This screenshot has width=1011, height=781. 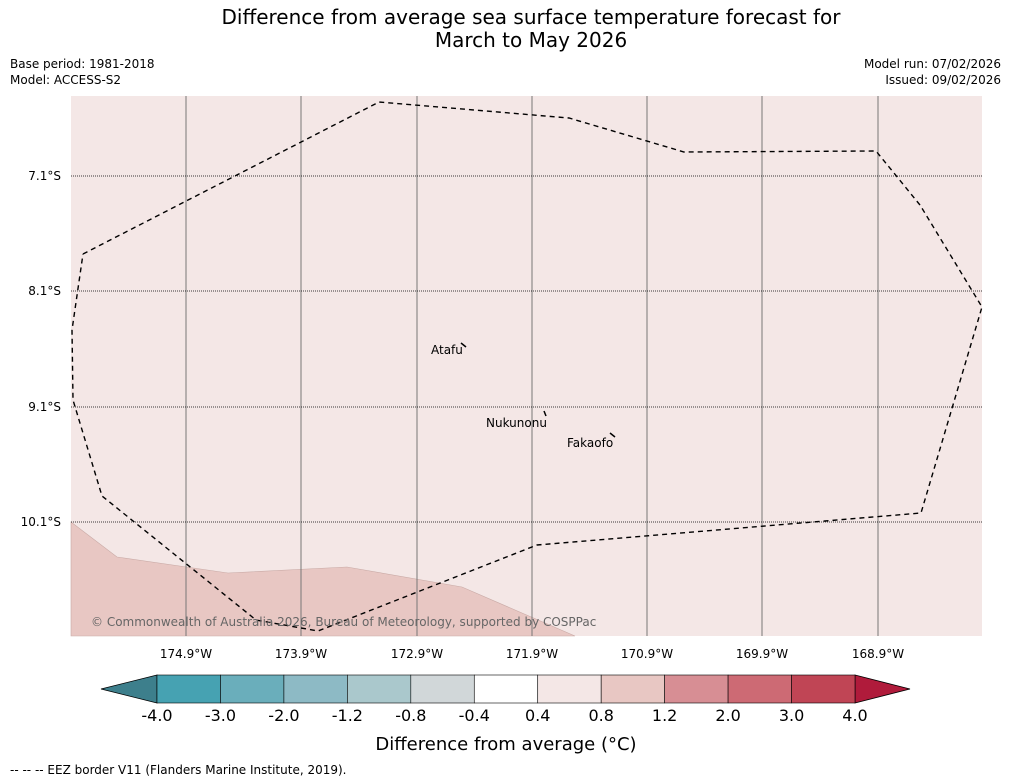 What do you see at coordinates (156, 715) in the screenshot?
I see `colorbar-tick-label: -4.0` at bounding box center [156, 715].